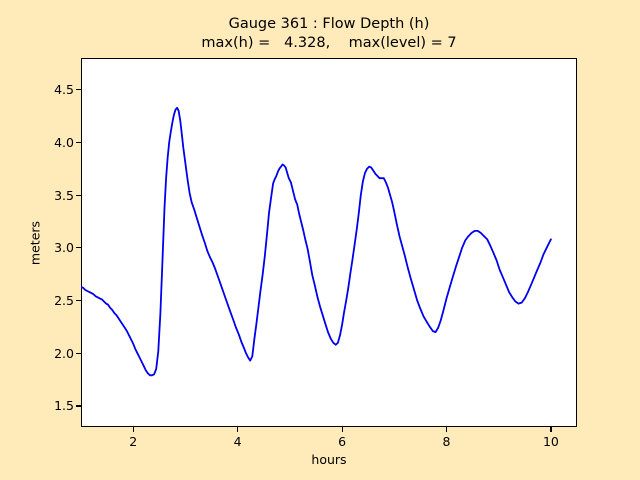 The height and width of the screenshot is (480, 640). What do you see at coordinates (64, 406) in the screenshot?
I see `y-tick-label: 1.5` at bounding box center [64, 406].